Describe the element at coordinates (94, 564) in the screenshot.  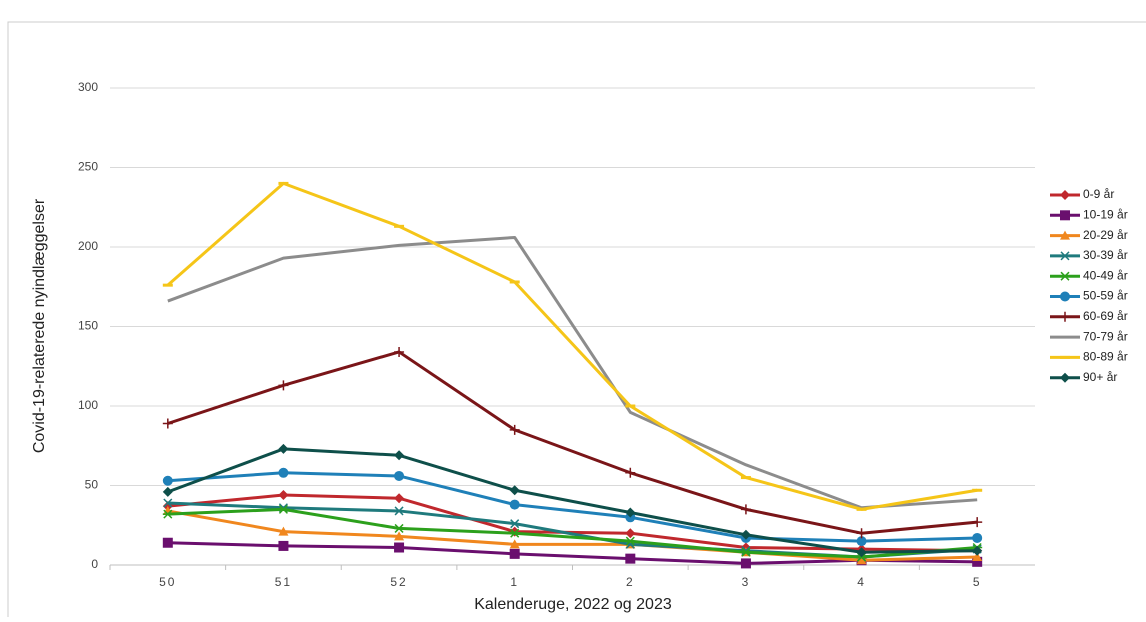
I see `y-tick-label: 0` at that location.